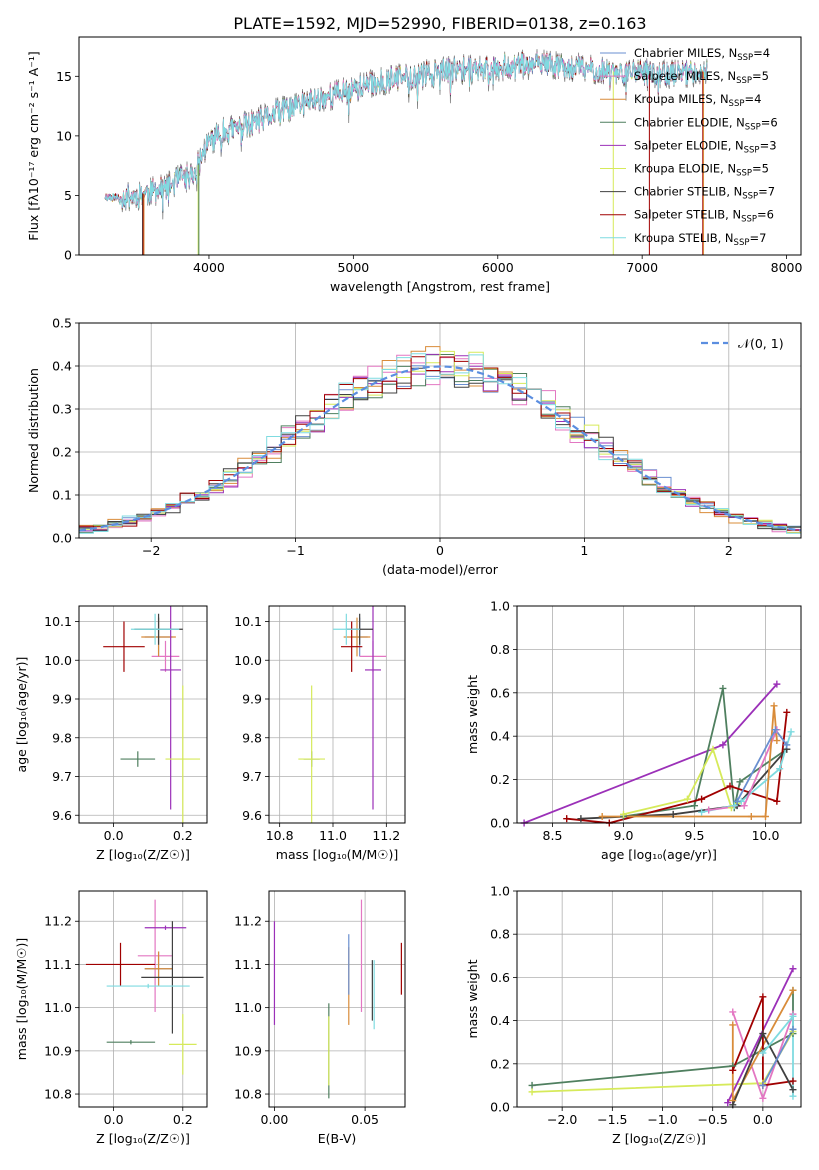 The image size is (819, 1170). What do you see at coordinates (248, 660) in the screenshot?
I see `y-tick-label: 10.0` at bounding box center [248, 660].